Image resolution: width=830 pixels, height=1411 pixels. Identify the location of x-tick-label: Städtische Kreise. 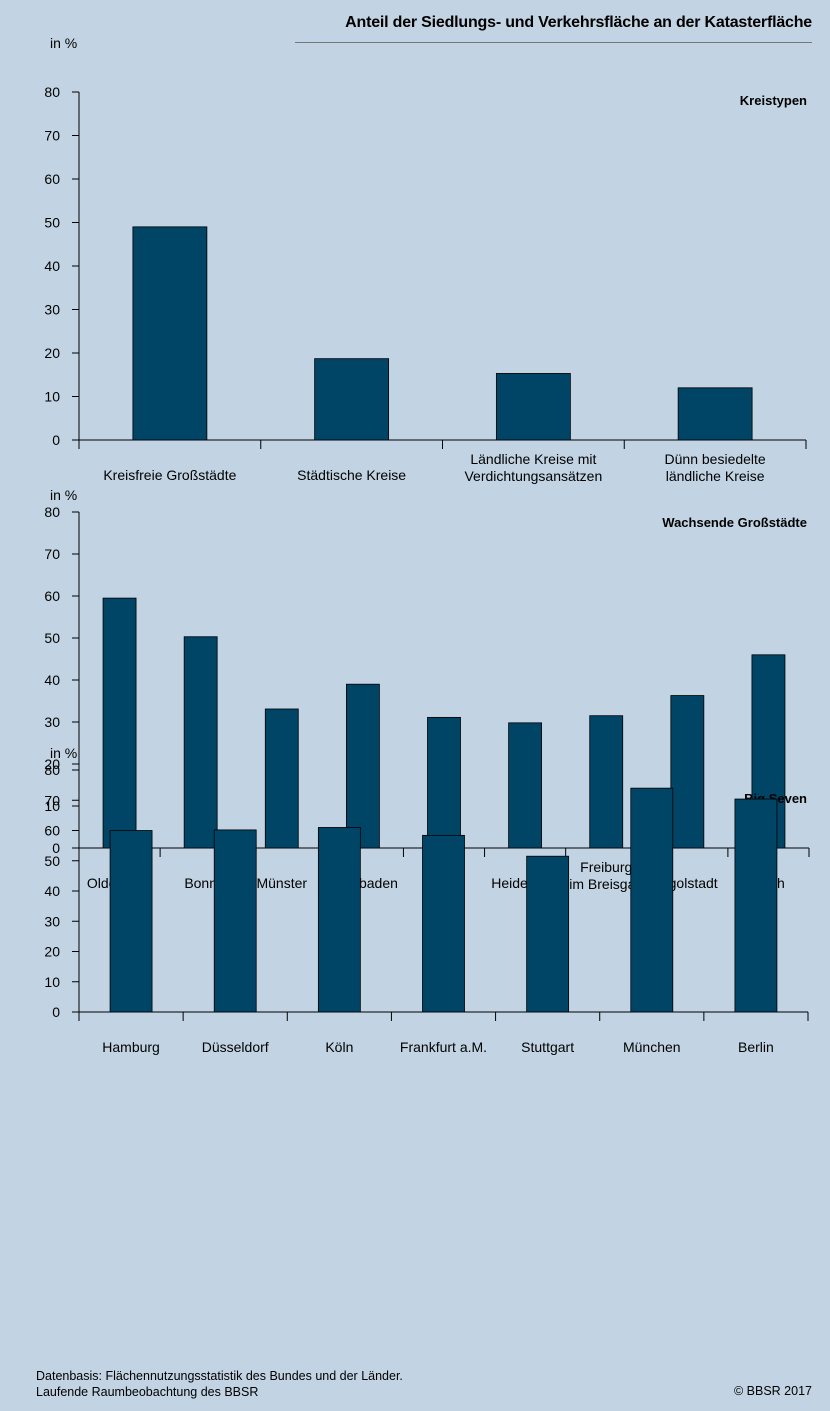
(351, 475).